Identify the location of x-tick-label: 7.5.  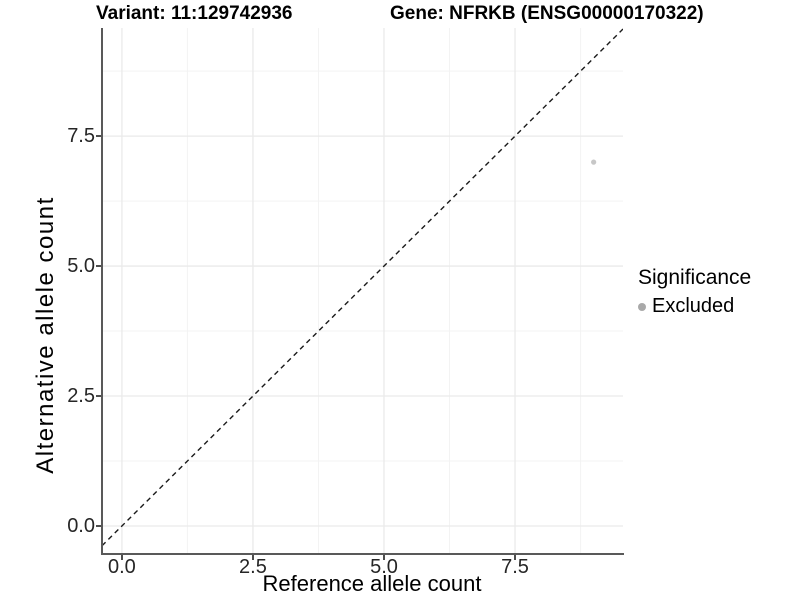
(515, 567).